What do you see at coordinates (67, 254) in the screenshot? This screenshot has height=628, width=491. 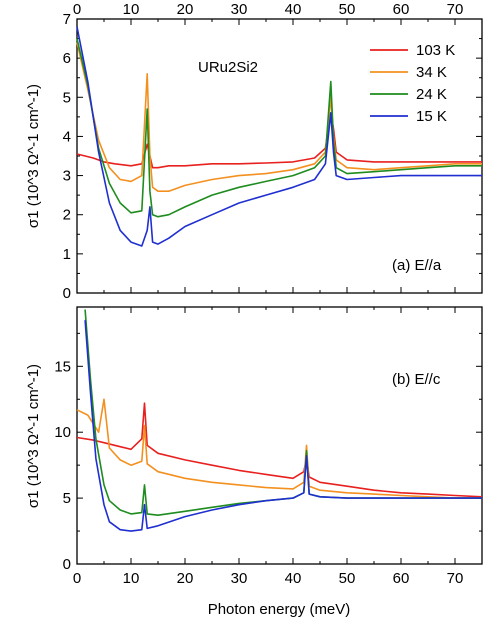 I see `y-tick-label: 1` at bounding box center [67, 254].